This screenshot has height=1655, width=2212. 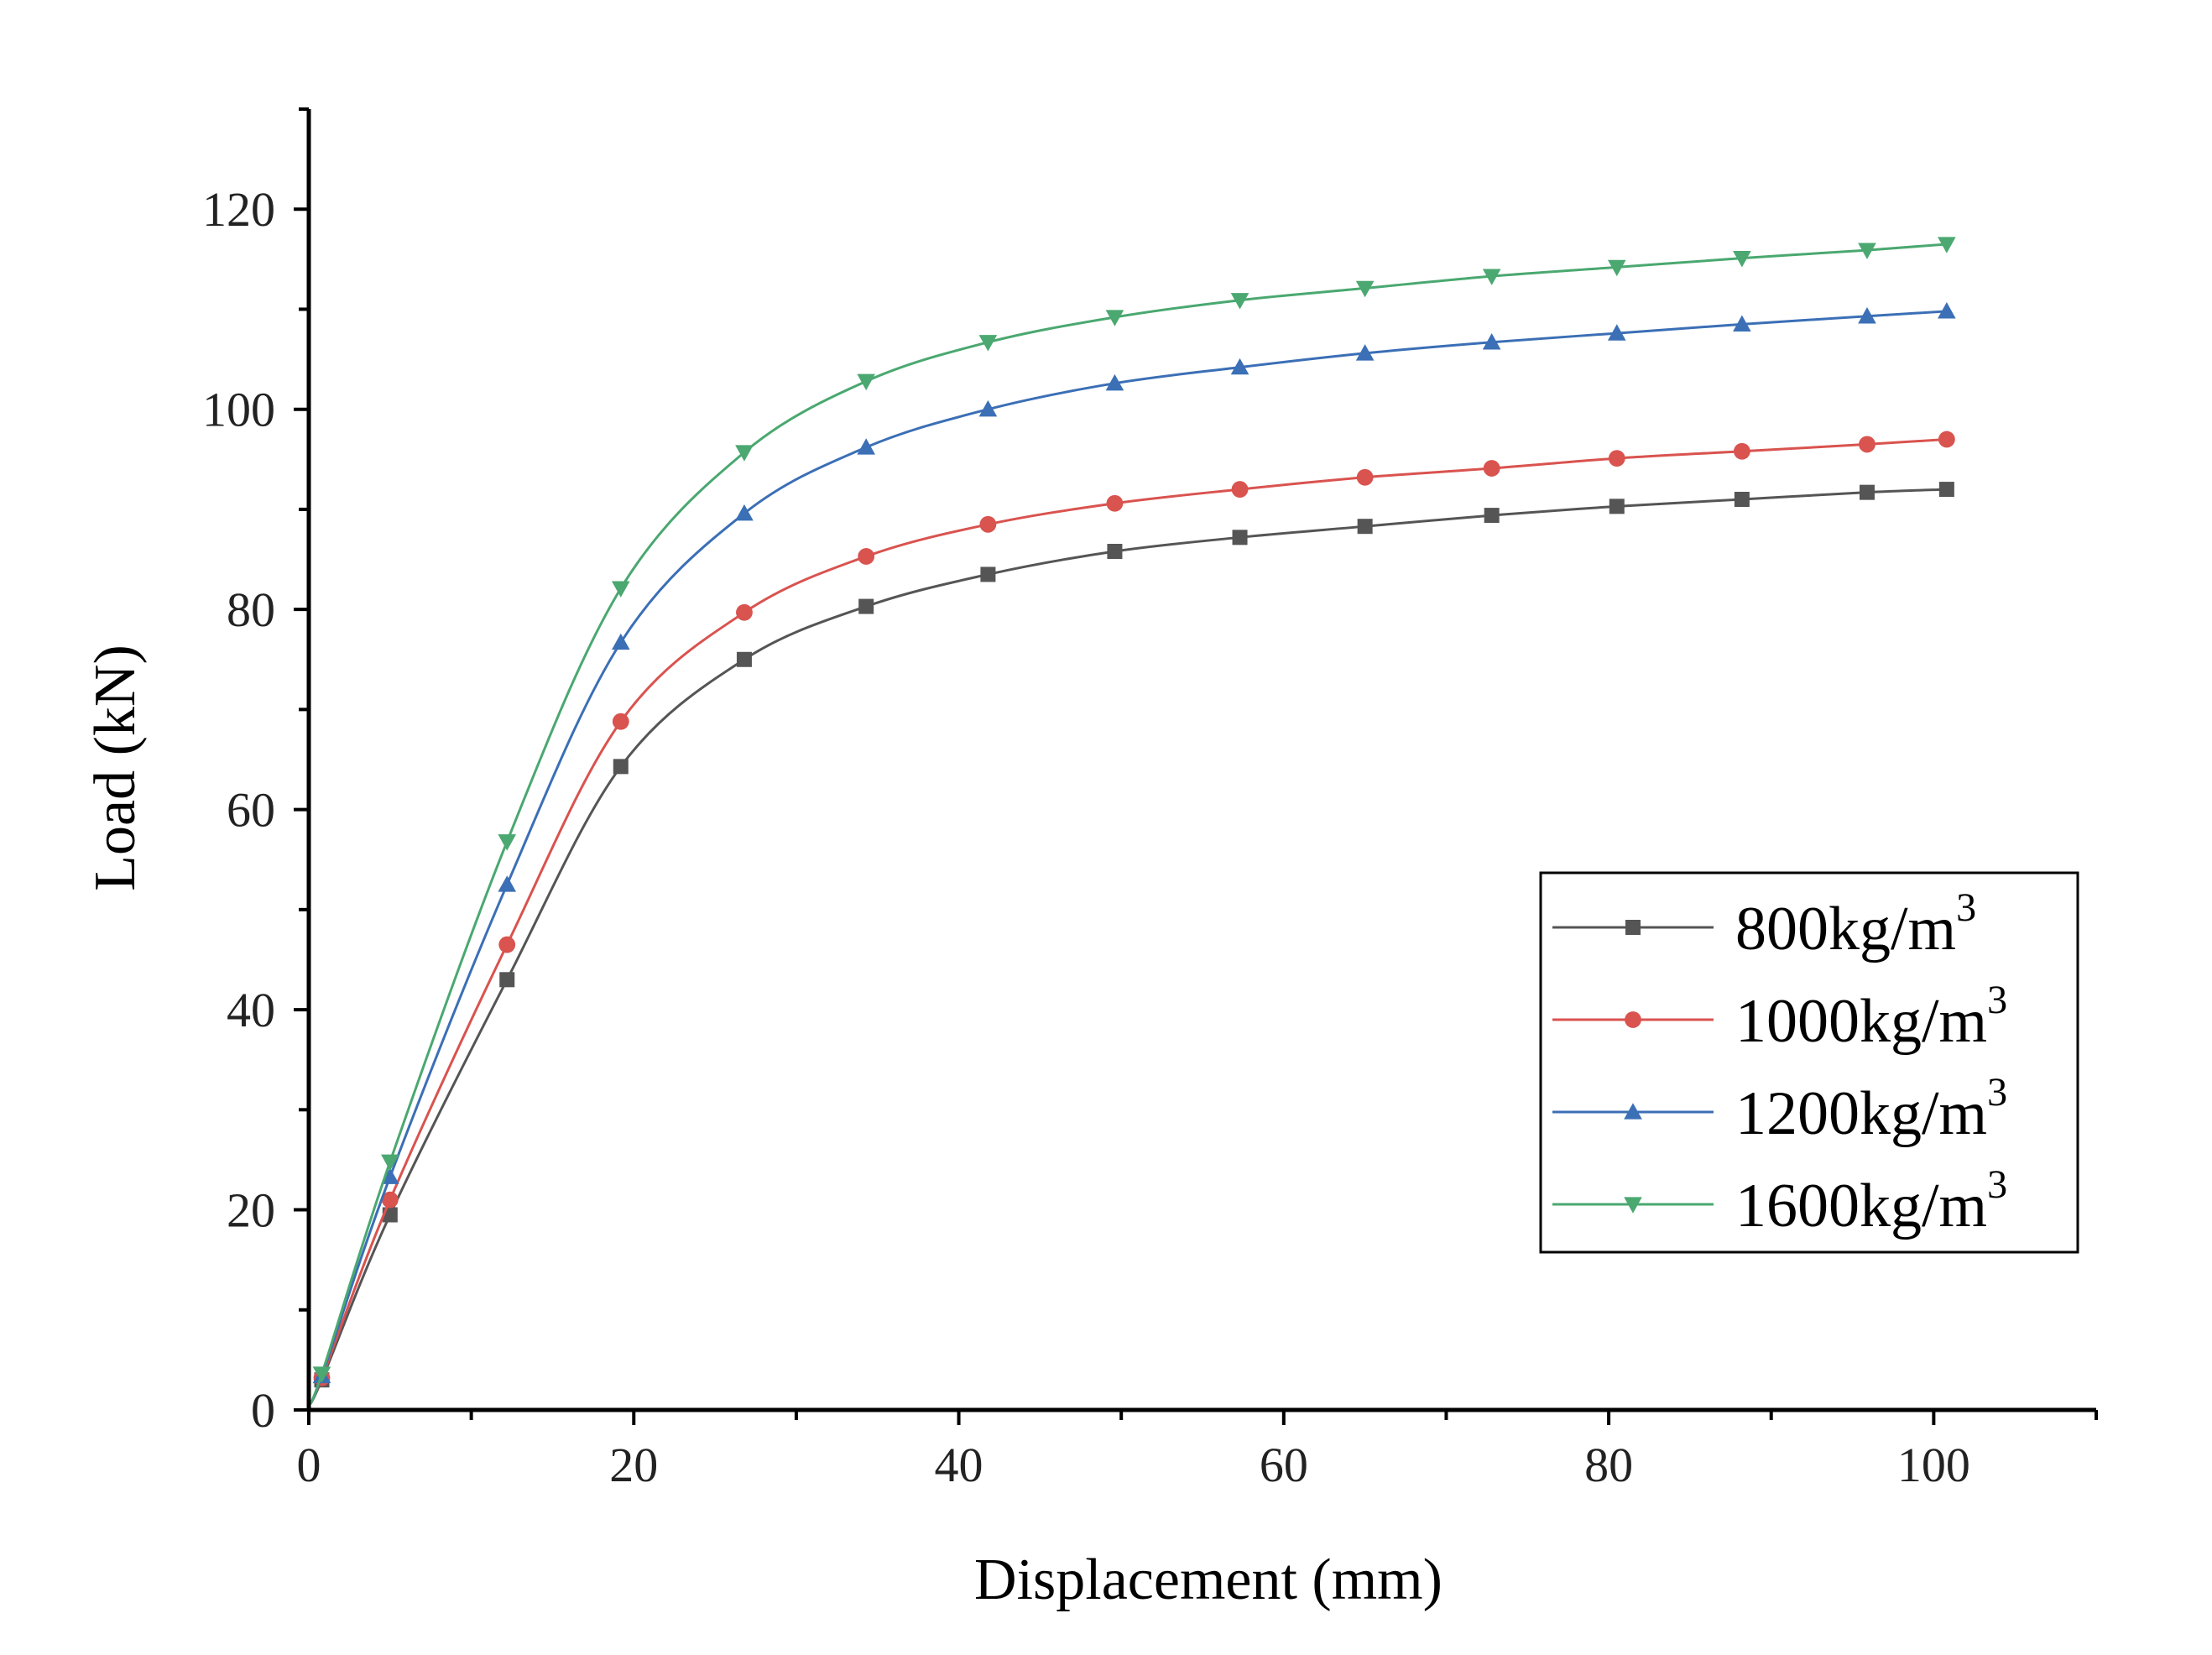 I want to click on legend-label: 1600kg/m3, so click(x=1871, y=1201).